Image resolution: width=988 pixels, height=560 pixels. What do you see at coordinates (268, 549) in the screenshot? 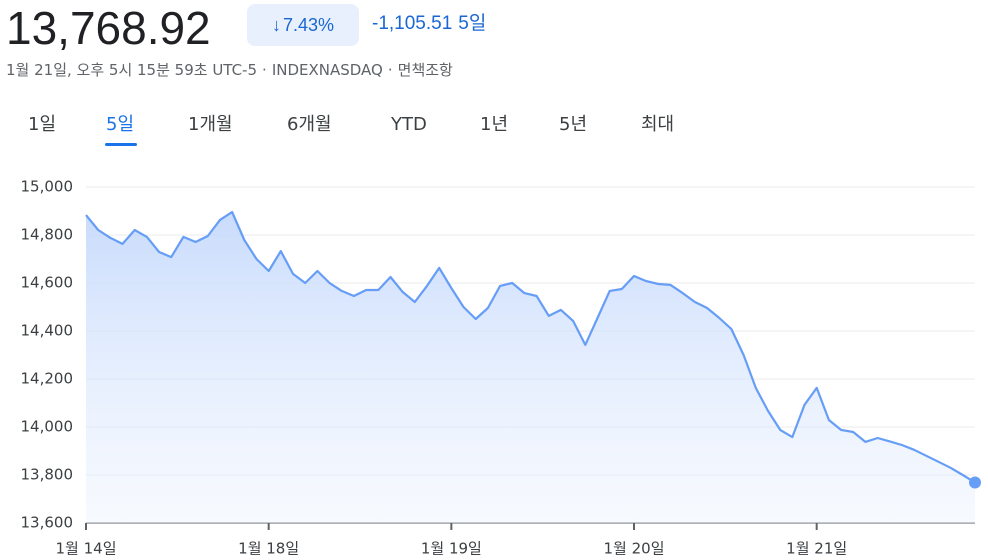
I see `x-tick-label: 1월 18일` at bounding box center [268, 549].